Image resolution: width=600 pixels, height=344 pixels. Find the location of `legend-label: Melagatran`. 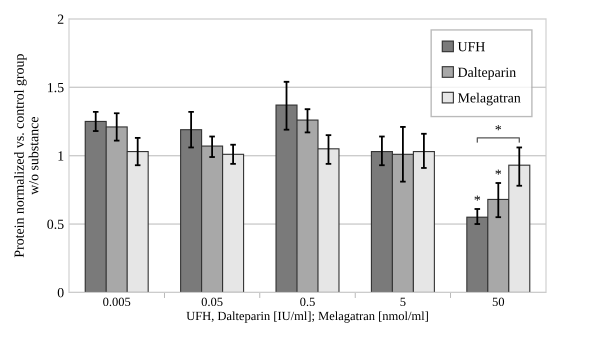

legend-label: Melagatran is located at coordinates (489, 99).